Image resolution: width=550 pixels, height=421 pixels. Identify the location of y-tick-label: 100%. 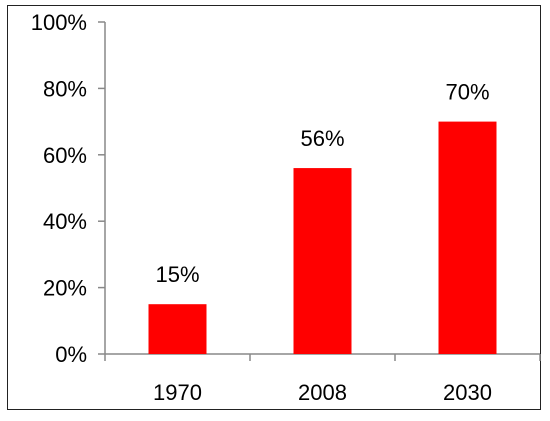
(59, 22).